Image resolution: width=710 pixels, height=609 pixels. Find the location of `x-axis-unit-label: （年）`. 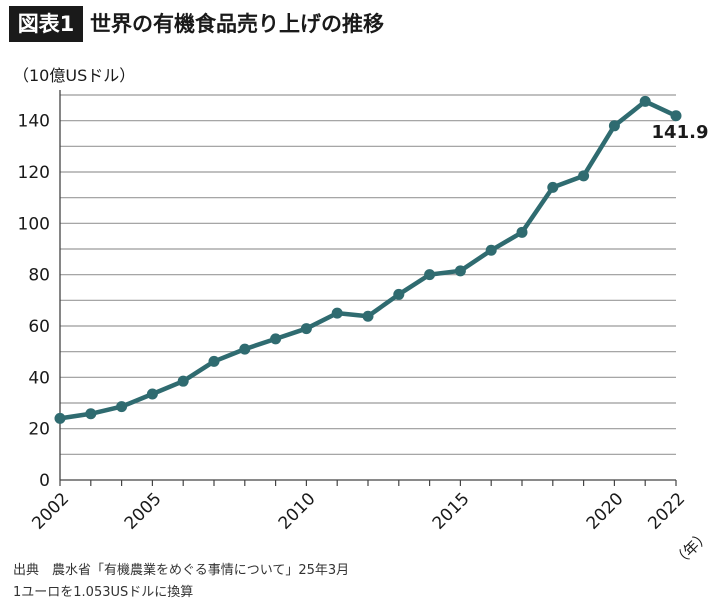

x-axis-unit-label: （年） is located at coordinates (689, 543).